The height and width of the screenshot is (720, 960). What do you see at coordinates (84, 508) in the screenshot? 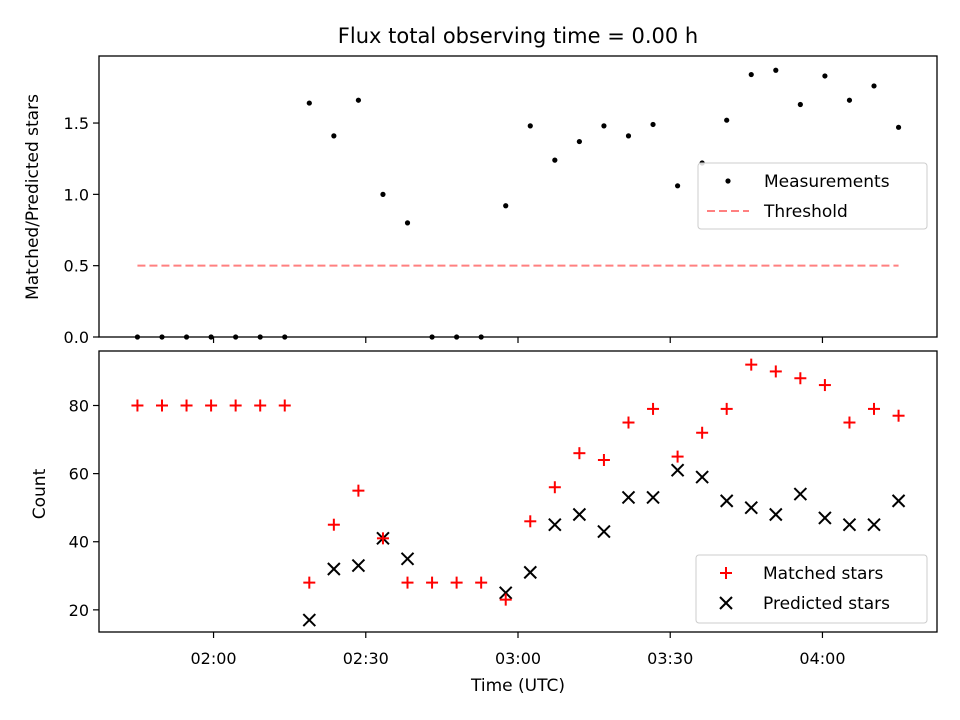
I see `bottom-y-ticks: 20 40 60 80` at bounding box center [84, 508].